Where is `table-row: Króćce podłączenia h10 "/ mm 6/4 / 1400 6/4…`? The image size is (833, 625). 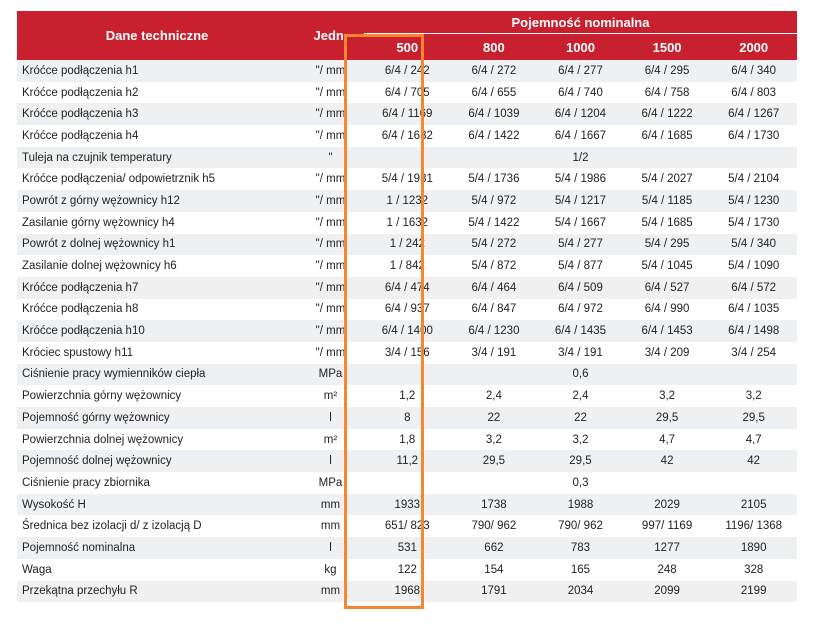 table-row: Króćce podłączenia h10 "/ mm 6/4 / 1400 6/4… is located at coordinates (407, 331).